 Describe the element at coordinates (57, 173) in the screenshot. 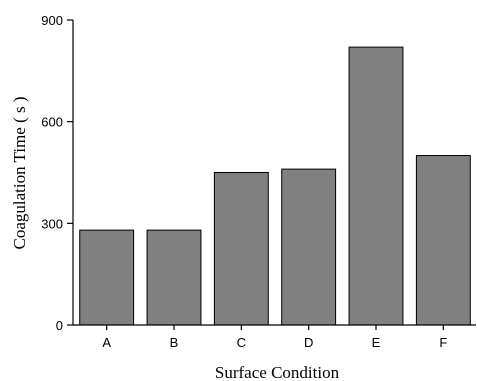

I see `y-ticks-group: 0 300 600 900` at that location.